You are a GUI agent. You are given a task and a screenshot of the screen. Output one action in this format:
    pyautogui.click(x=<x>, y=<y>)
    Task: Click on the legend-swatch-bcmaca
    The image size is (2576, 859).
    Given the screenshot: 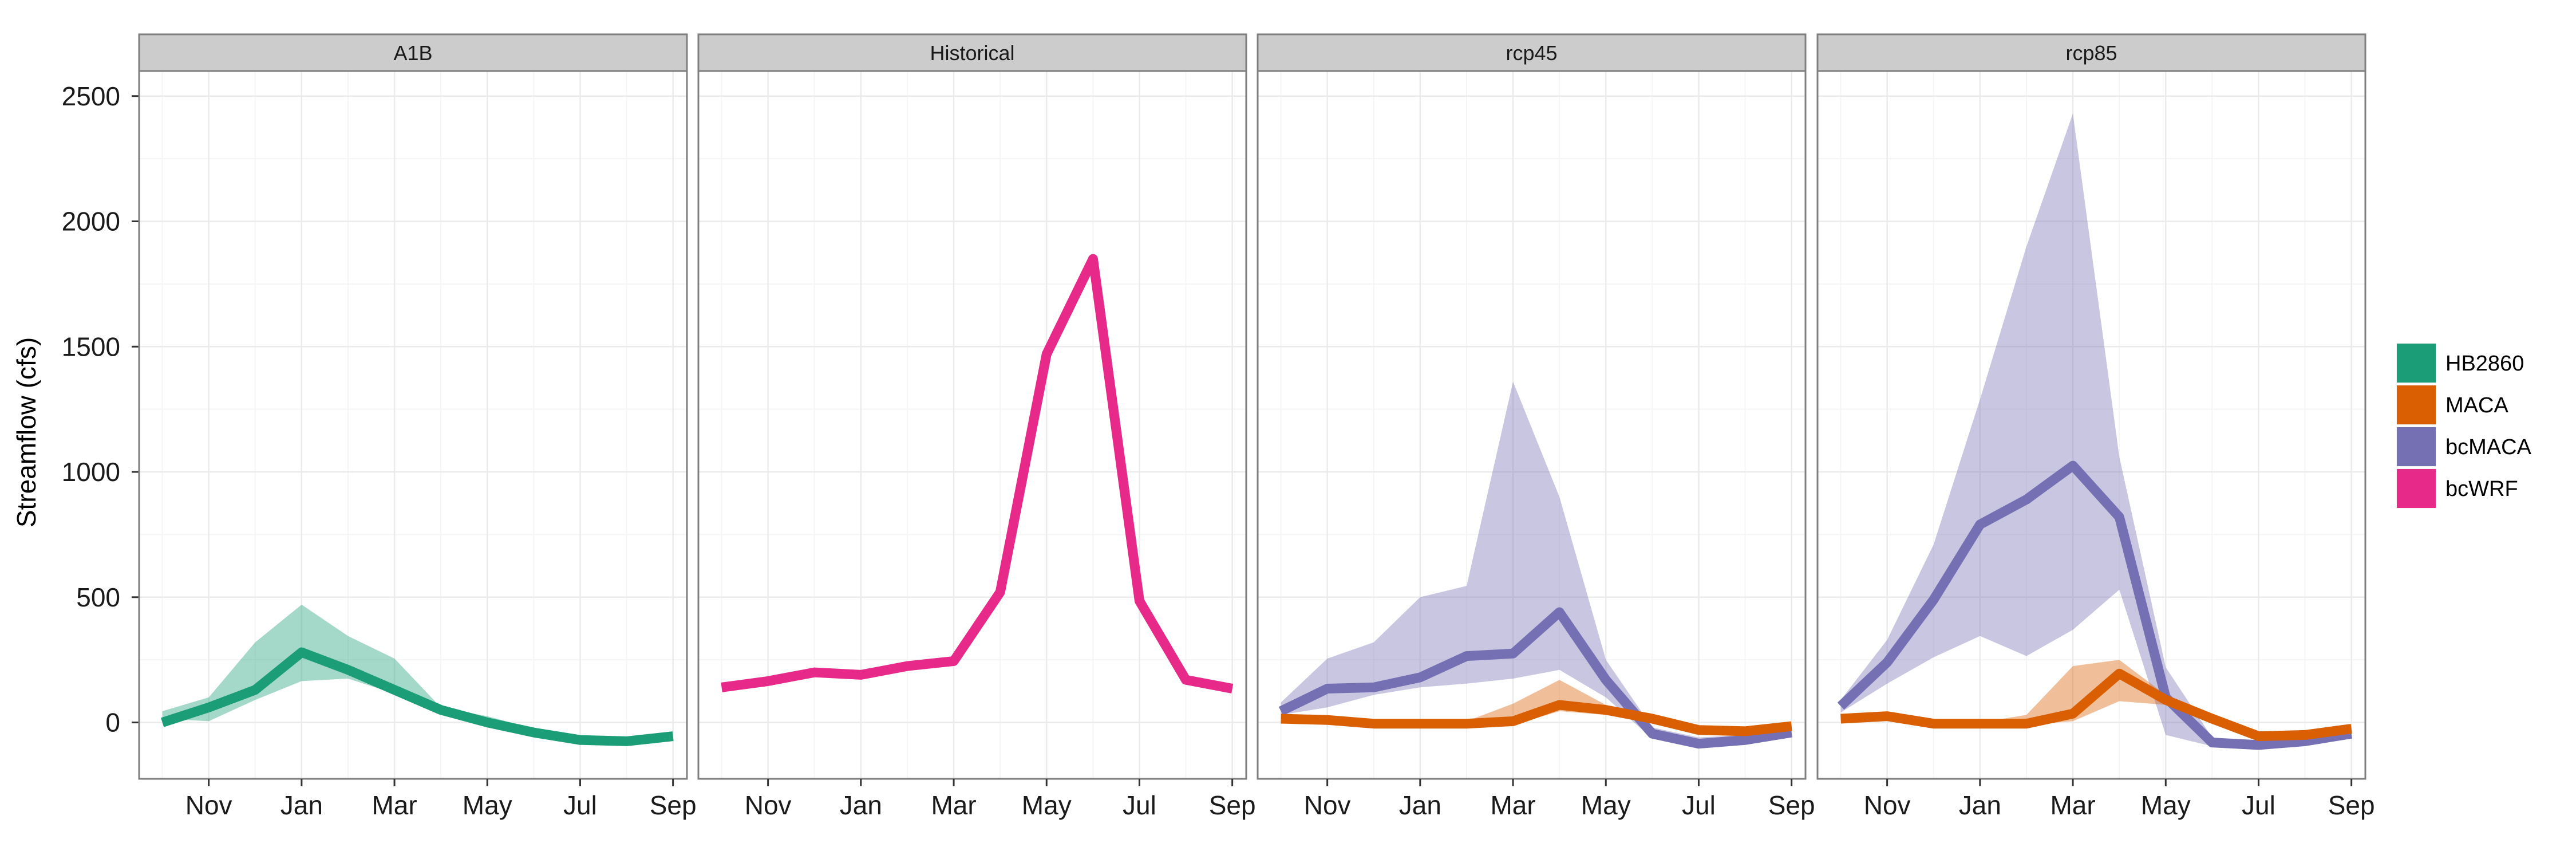 What is the action you would take?
    pyautogui.click(x=2416, y=446)
    